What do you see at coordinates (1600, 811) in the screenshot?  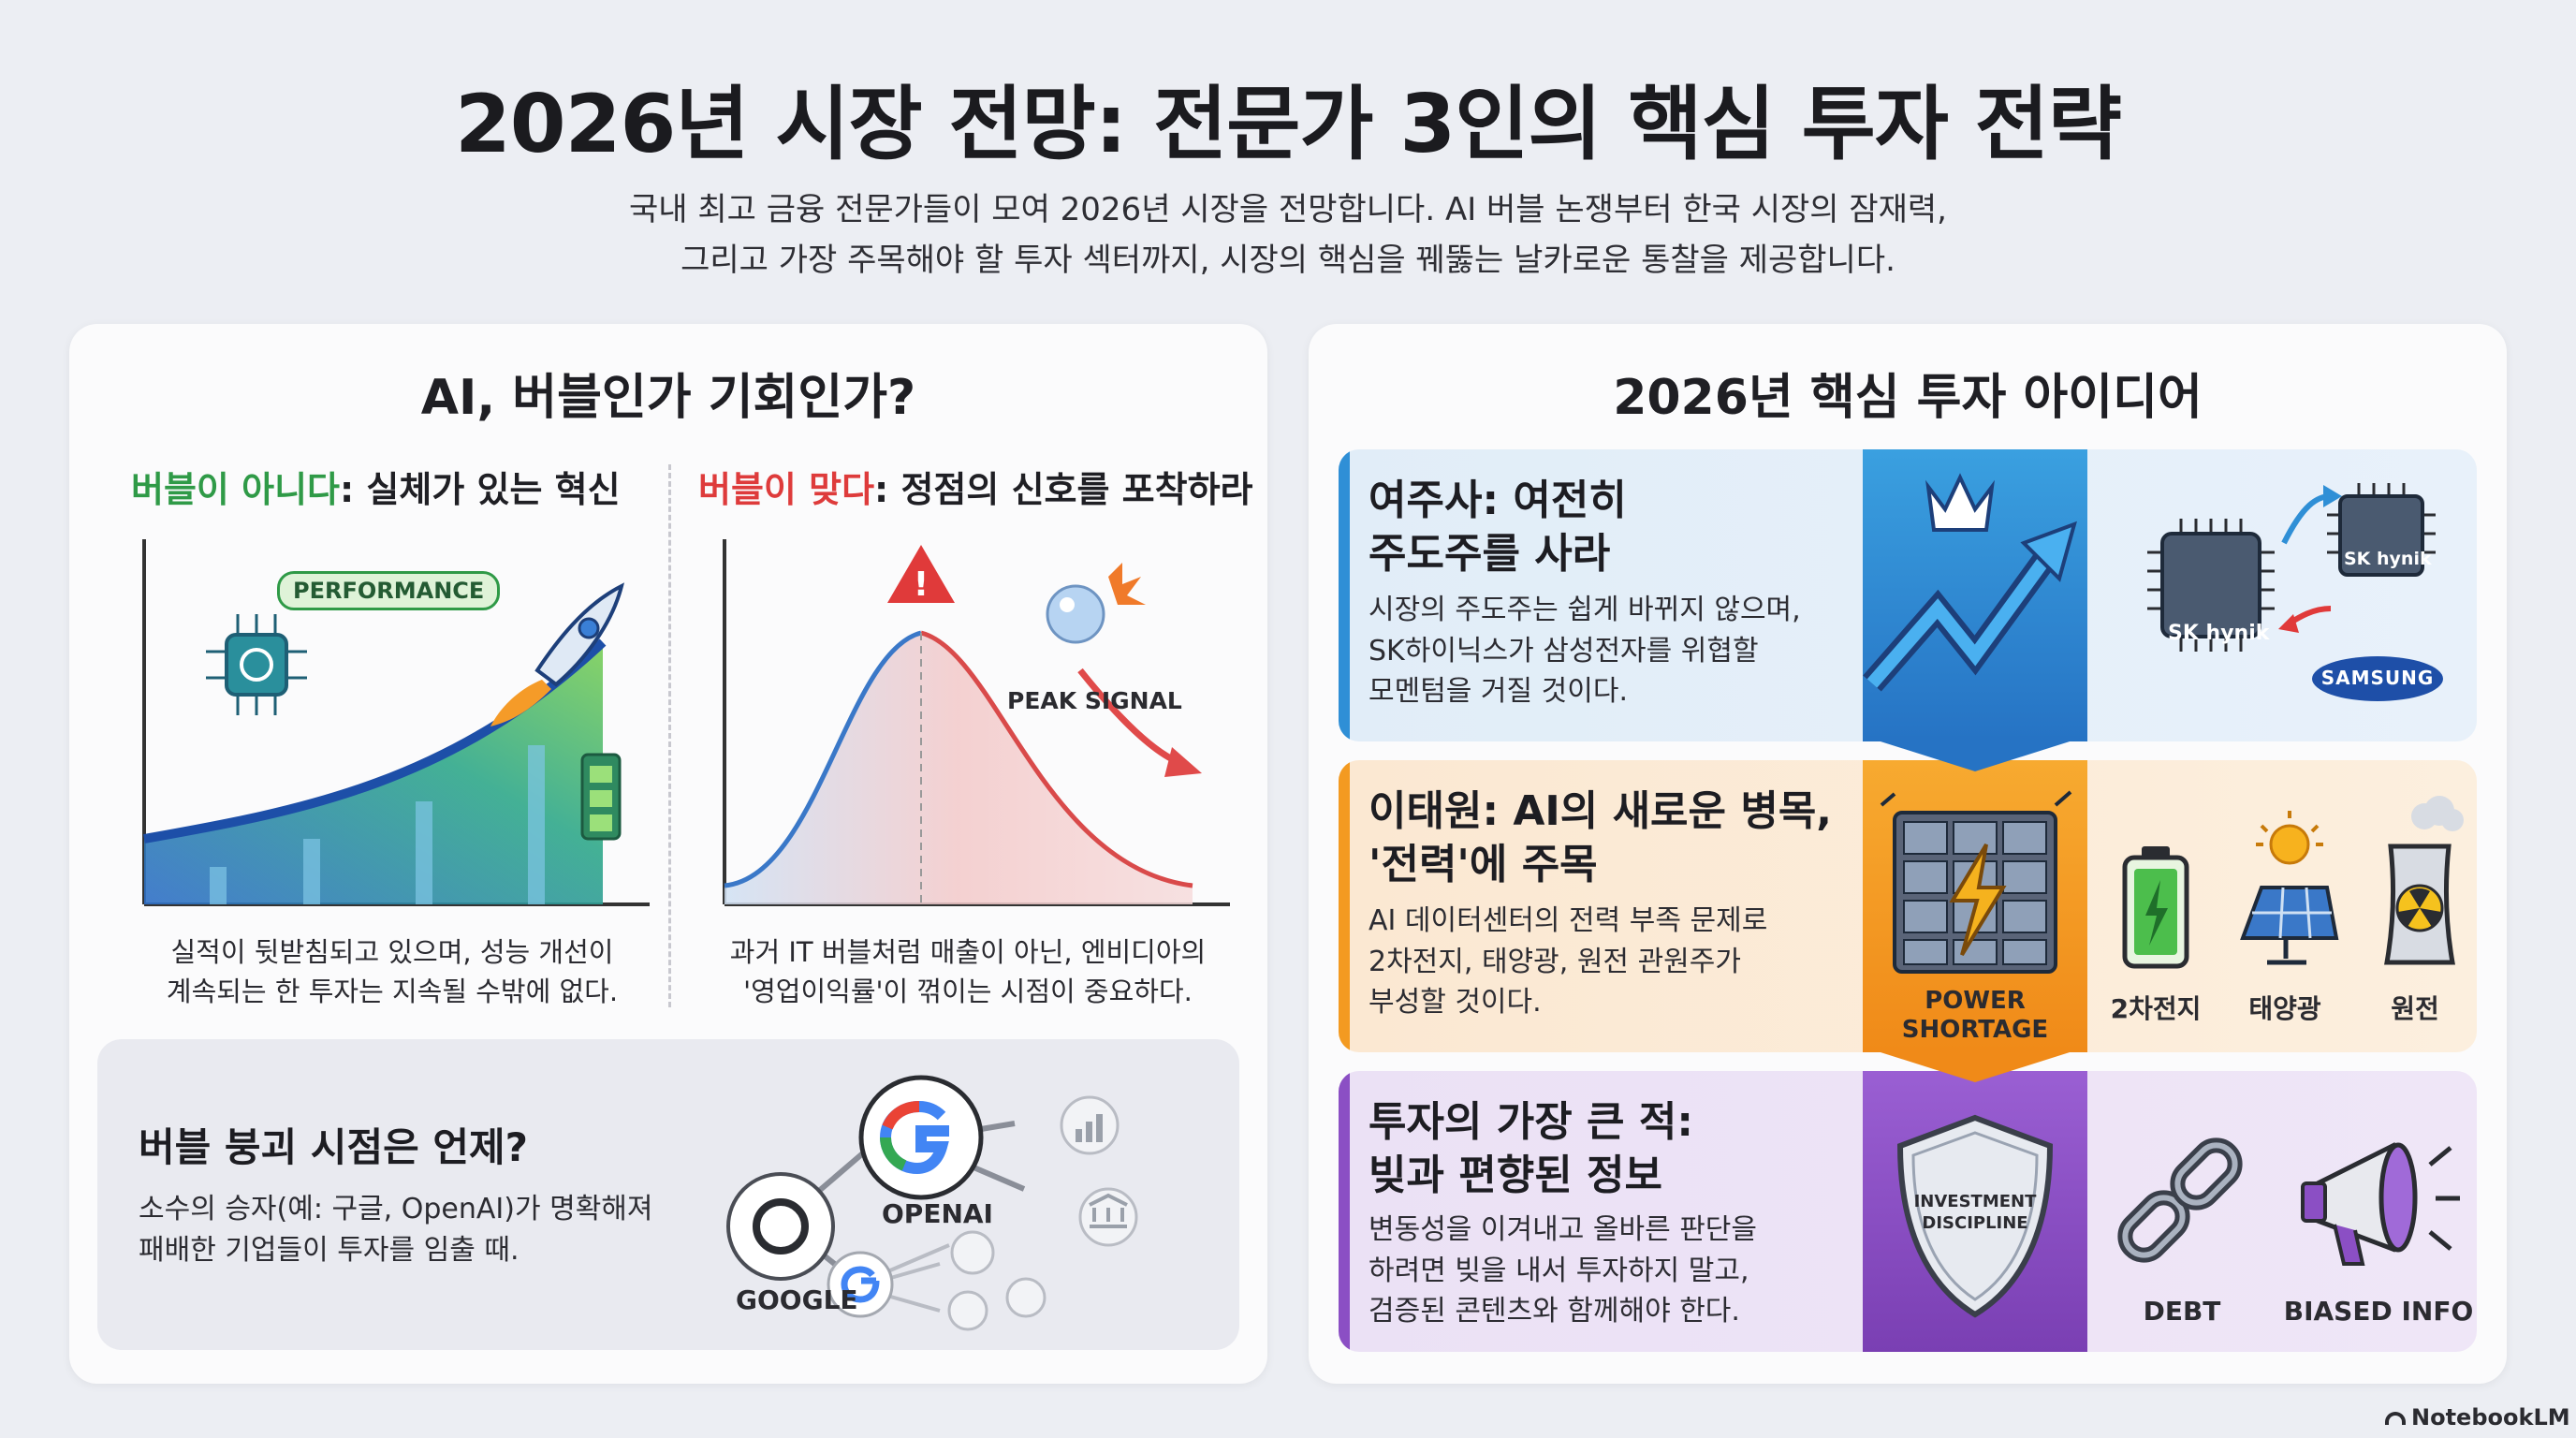 I see `idea-2-title-line-1: 이태원: AI의 새로운 병목,` at bounding box center [1600, 811].